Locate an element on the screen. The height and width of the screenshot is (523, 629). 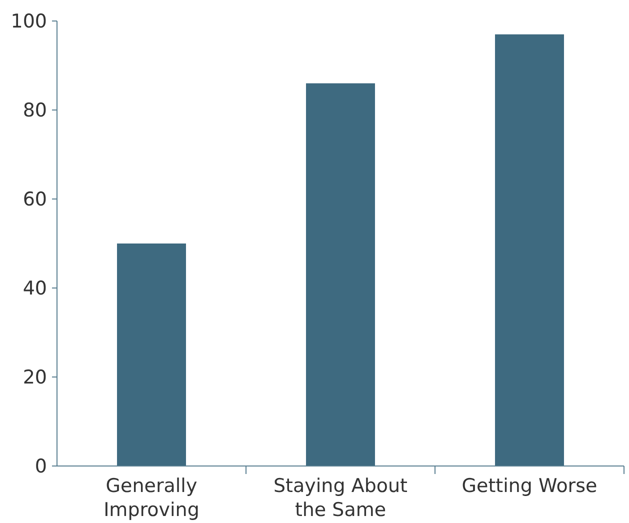
x-tick-label: Staying About the Same is located at coordinates (341, 498).